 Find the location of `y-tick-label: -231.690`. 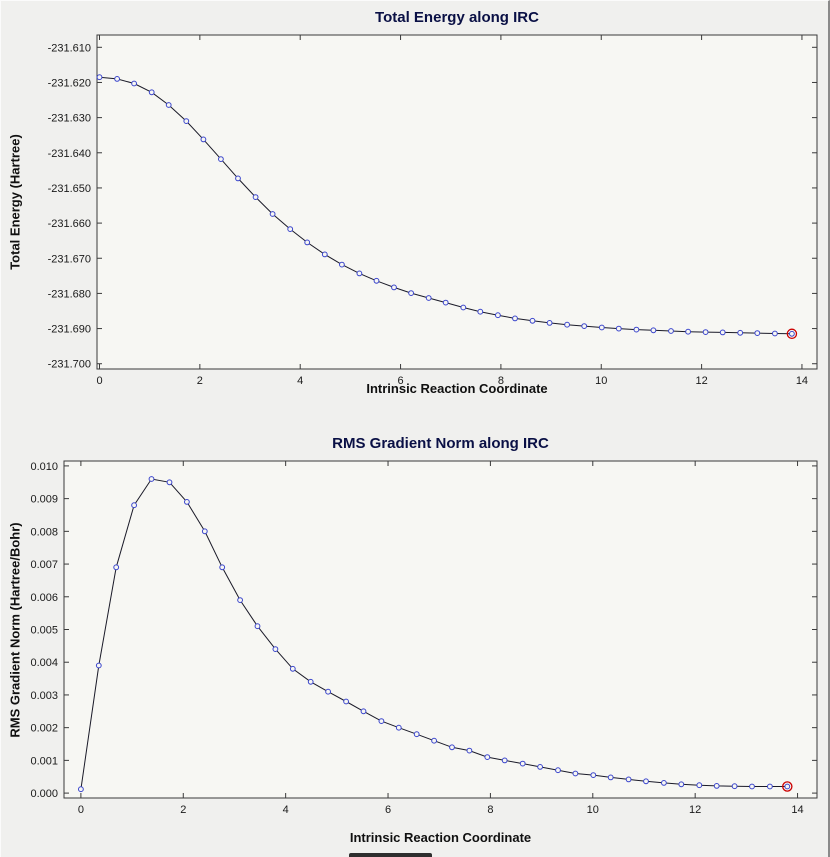

y-tick-label: -231.690 is located at coordinates (69, 330).